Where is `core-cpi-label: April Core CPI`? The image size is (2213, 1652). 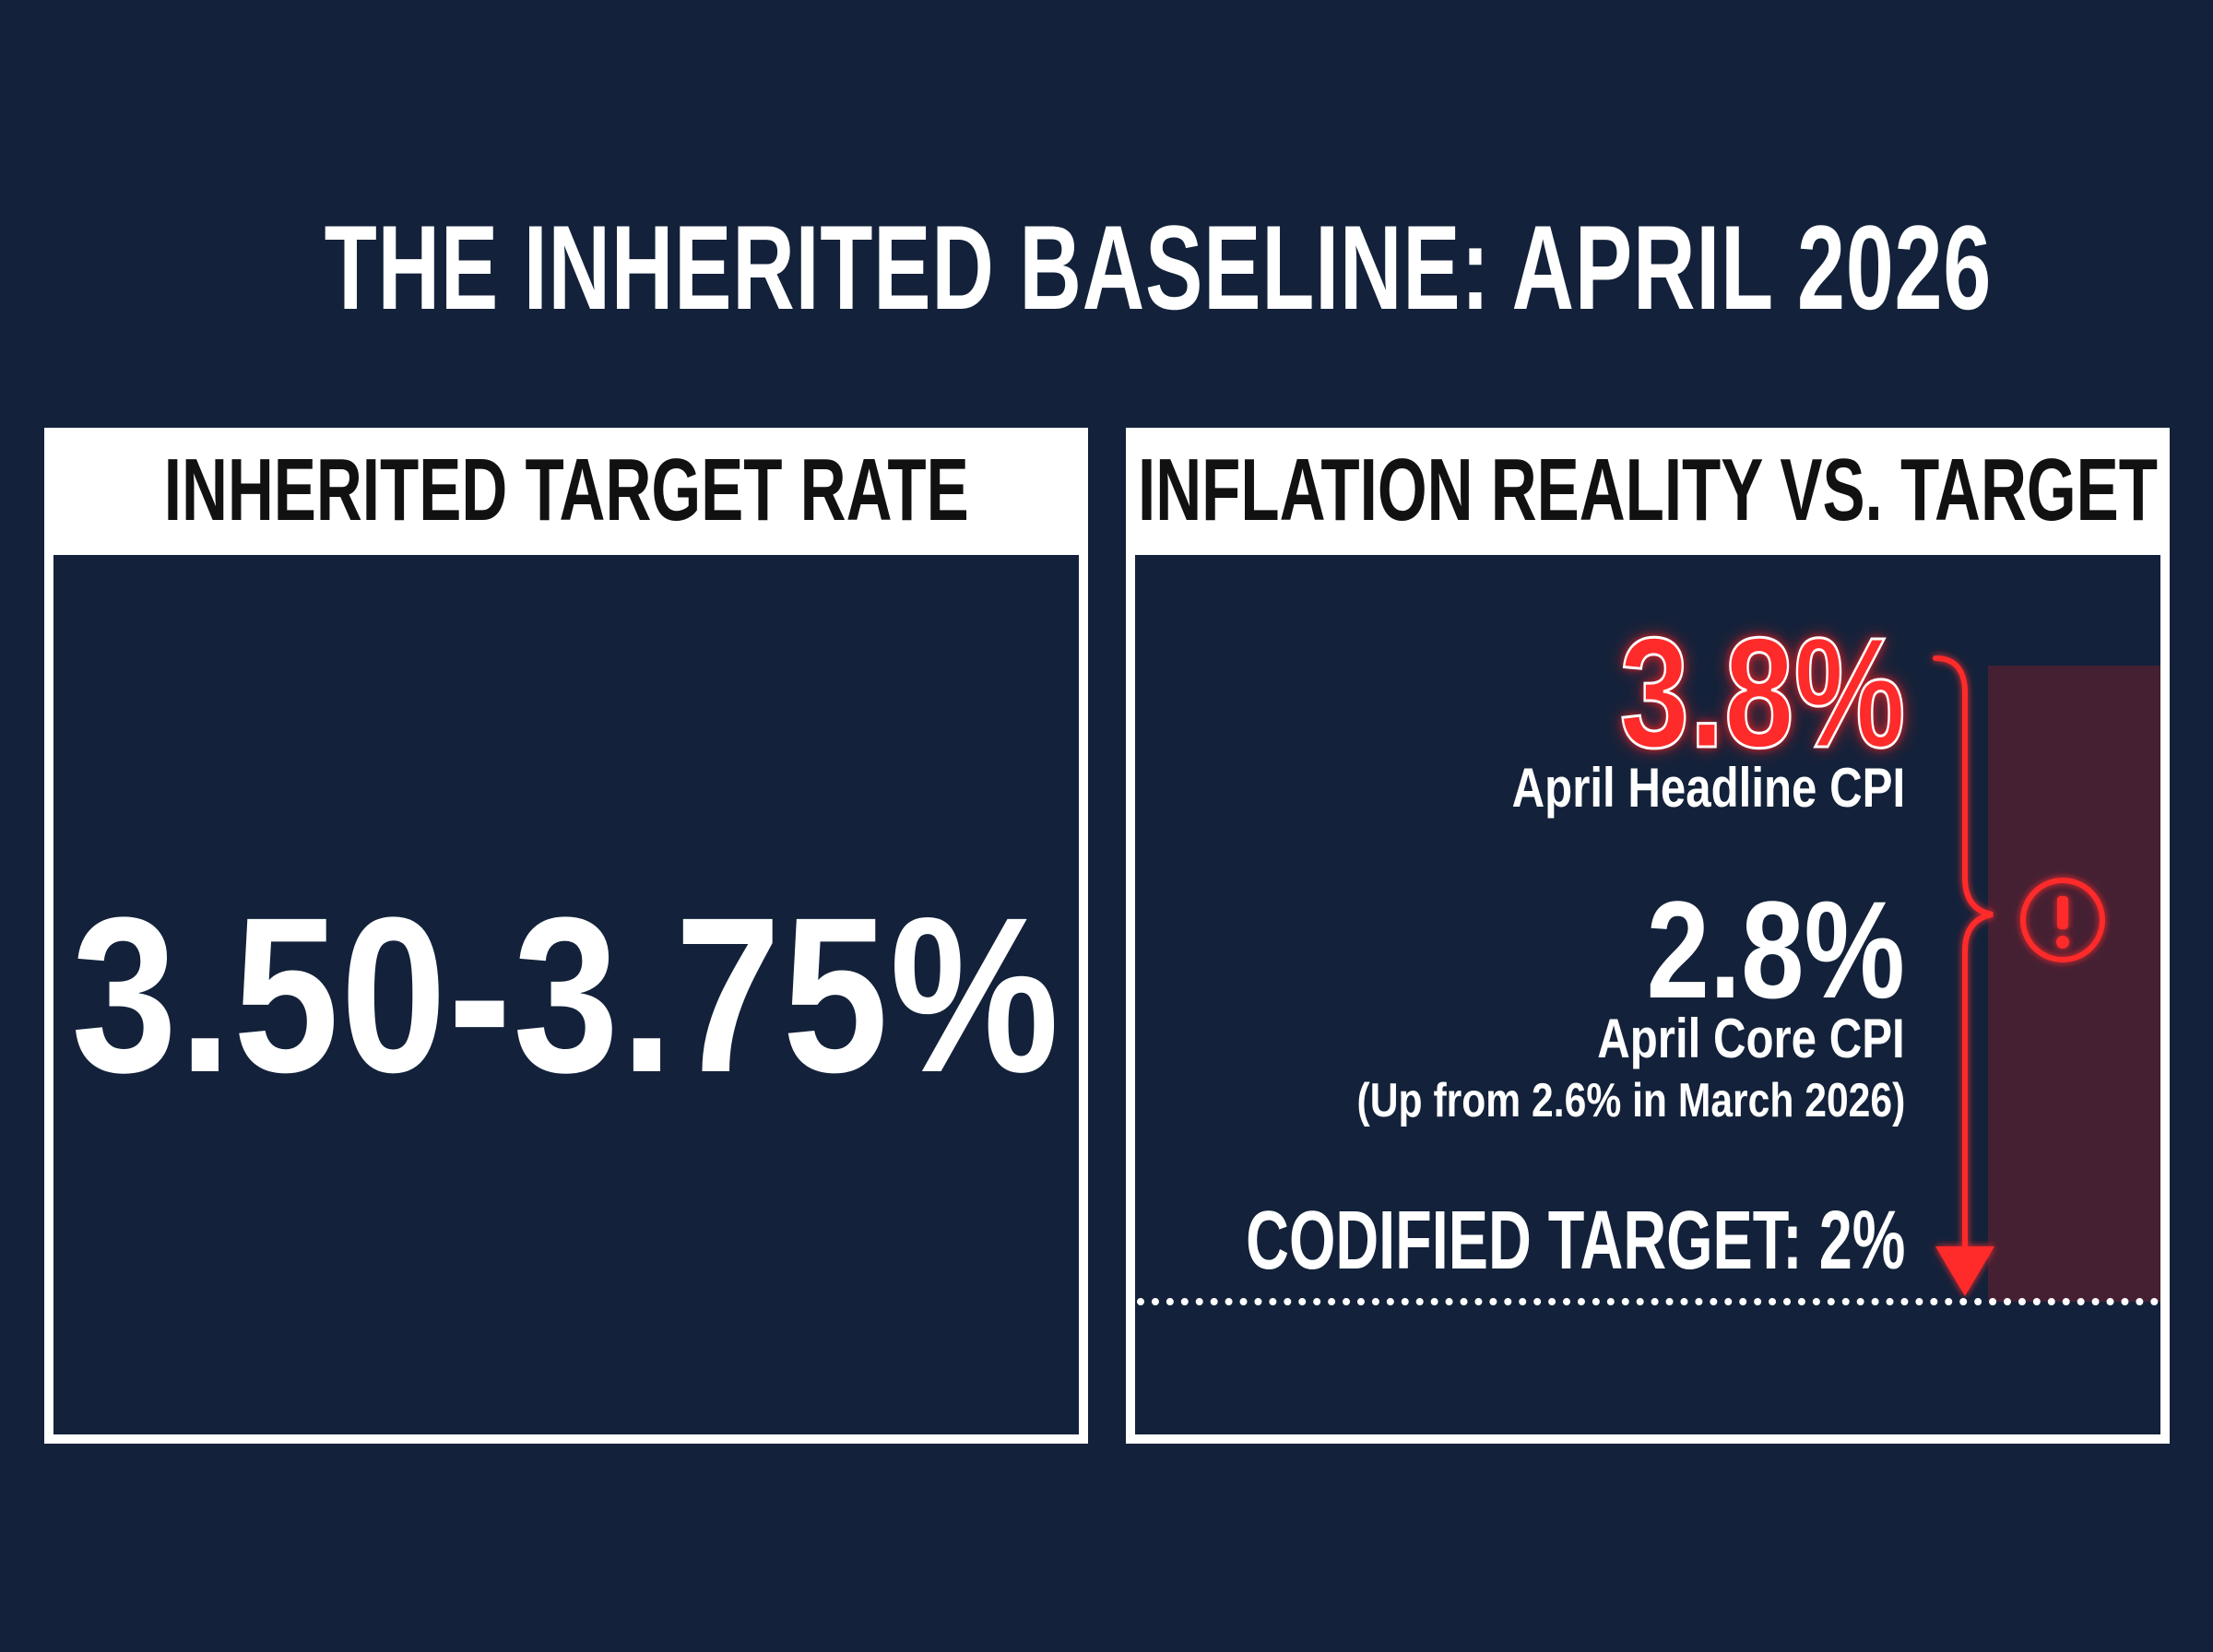
core-cpi-label: April Core CPI is located at coordinates (1751, 1038).